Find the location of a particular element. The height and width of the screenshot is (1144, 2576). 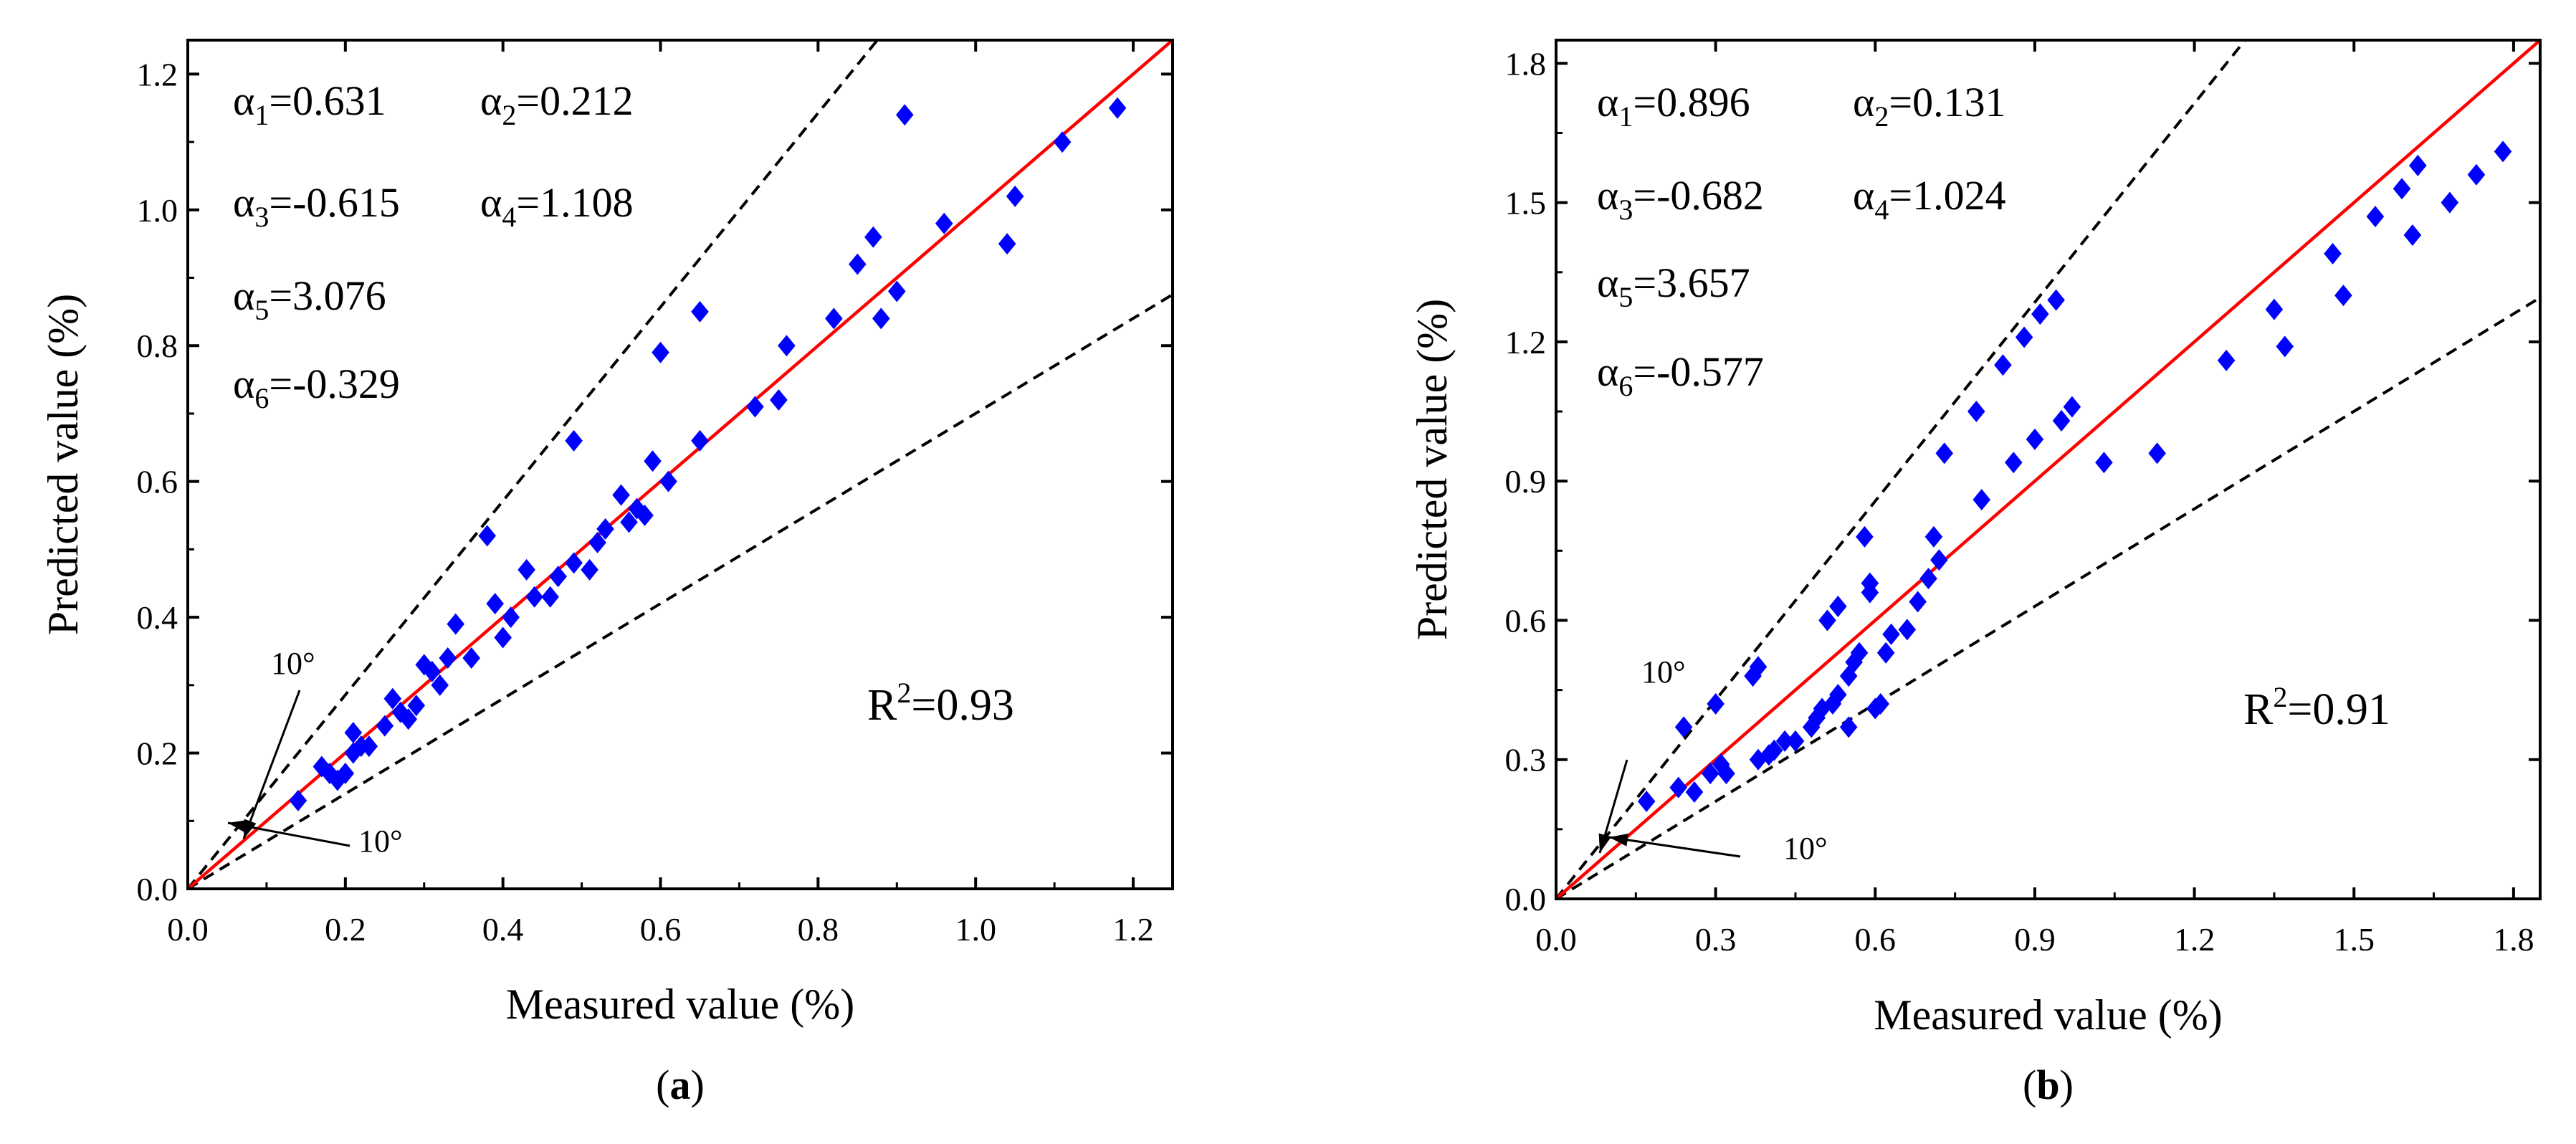

coefficient-label: α6=-0.329 is located at coordinates (316, 387).